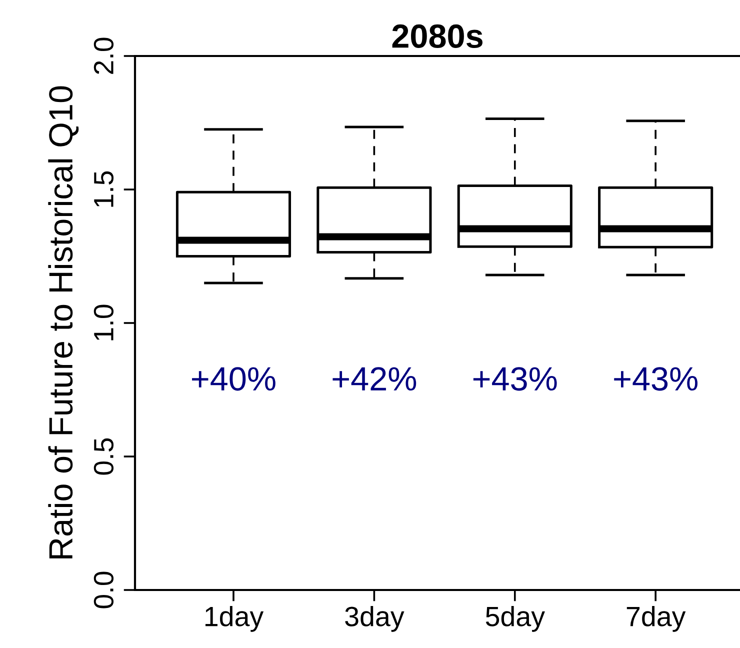 The image size is (740, 648). Describe the element at coordinates (104, 590) in the screenshot. I see `y-tick-label: 0.0` at that location.